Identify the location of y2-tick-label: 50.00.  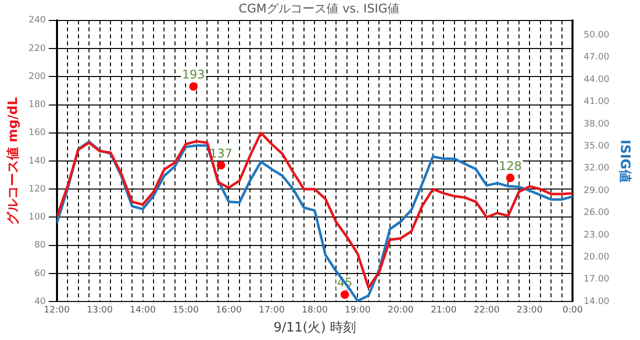
(597, 35).